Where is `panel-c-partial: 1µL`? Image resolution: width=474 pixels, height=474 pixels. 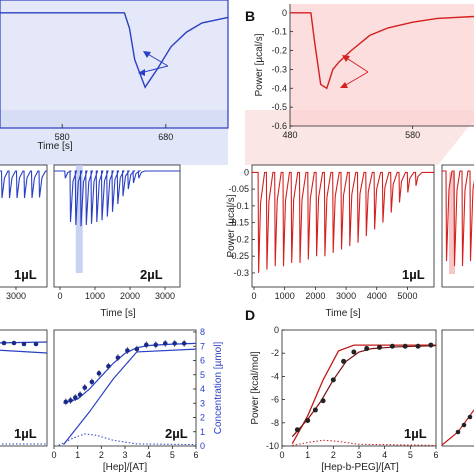 panel-c-partial: 1µL is located at coordinates (24, 388).